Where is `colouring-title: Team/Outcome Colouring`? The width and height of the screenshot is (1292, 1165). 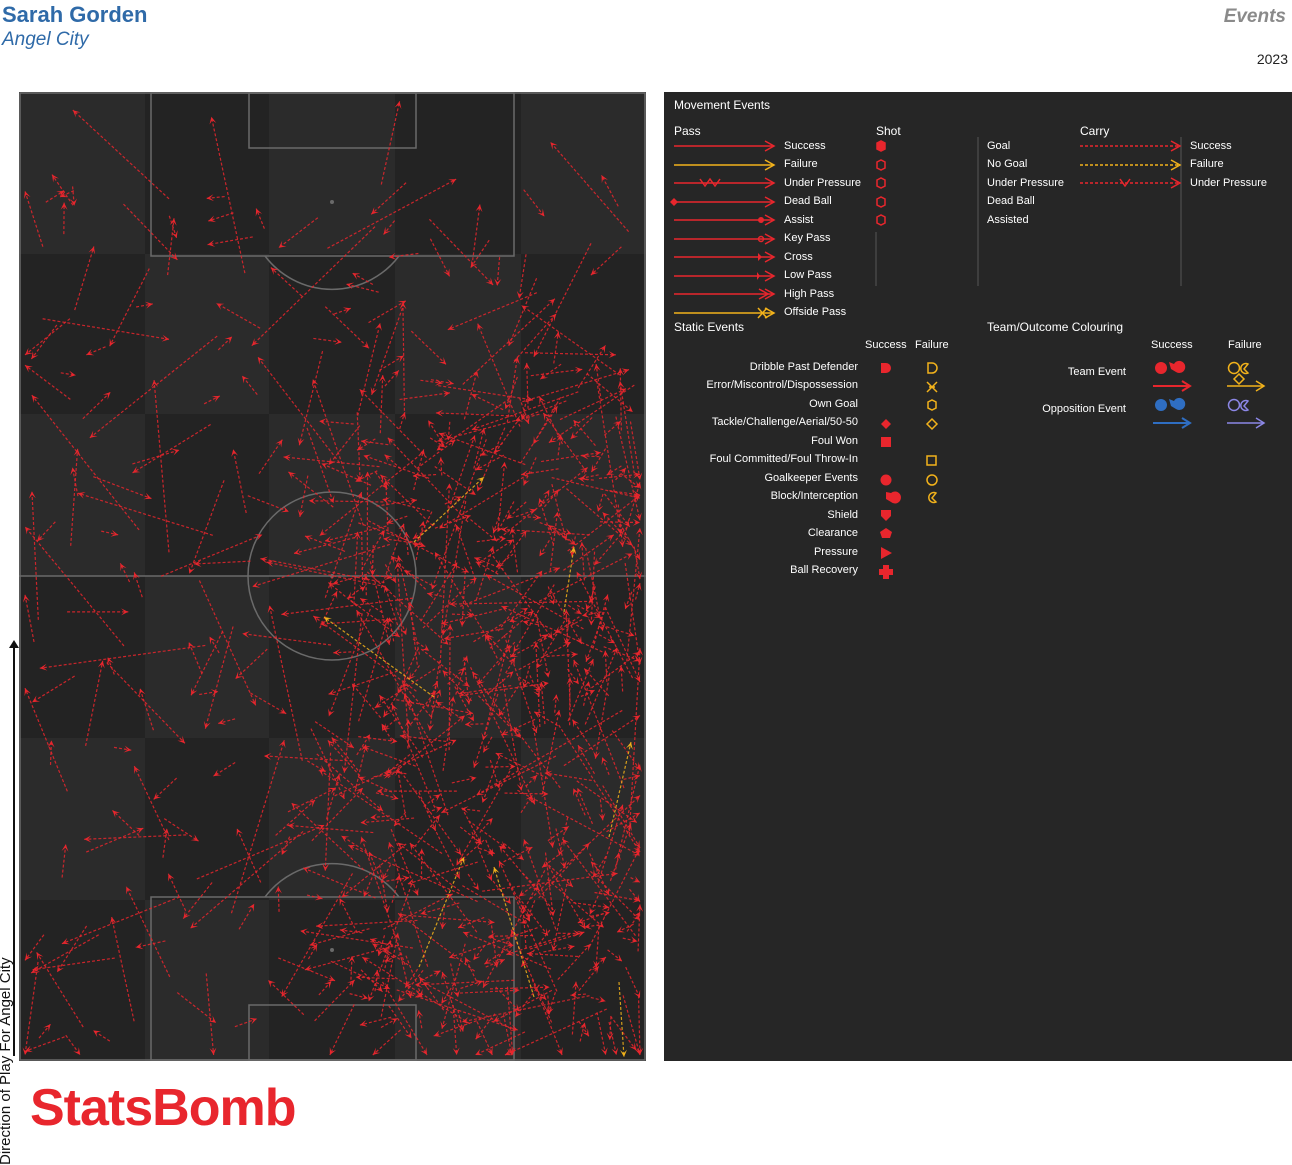 colouring-title: Team/Outcome Colouring is located at coordinates (1055, 327).